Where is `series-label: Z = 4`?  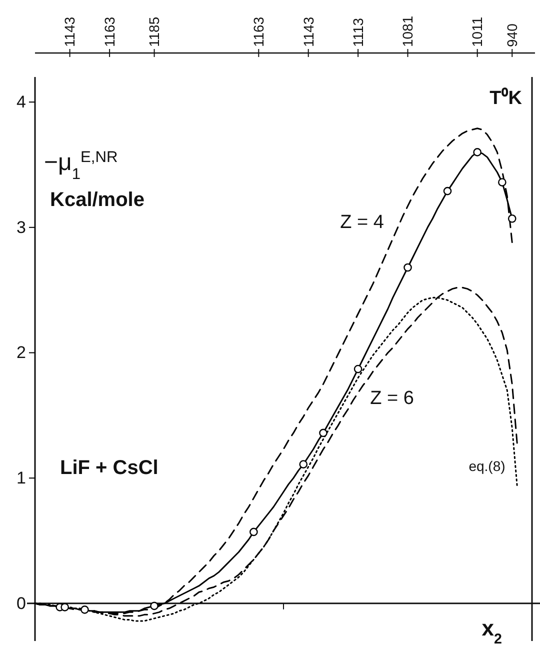 series-label: Z = 4 is located at coordinates (362, 222).